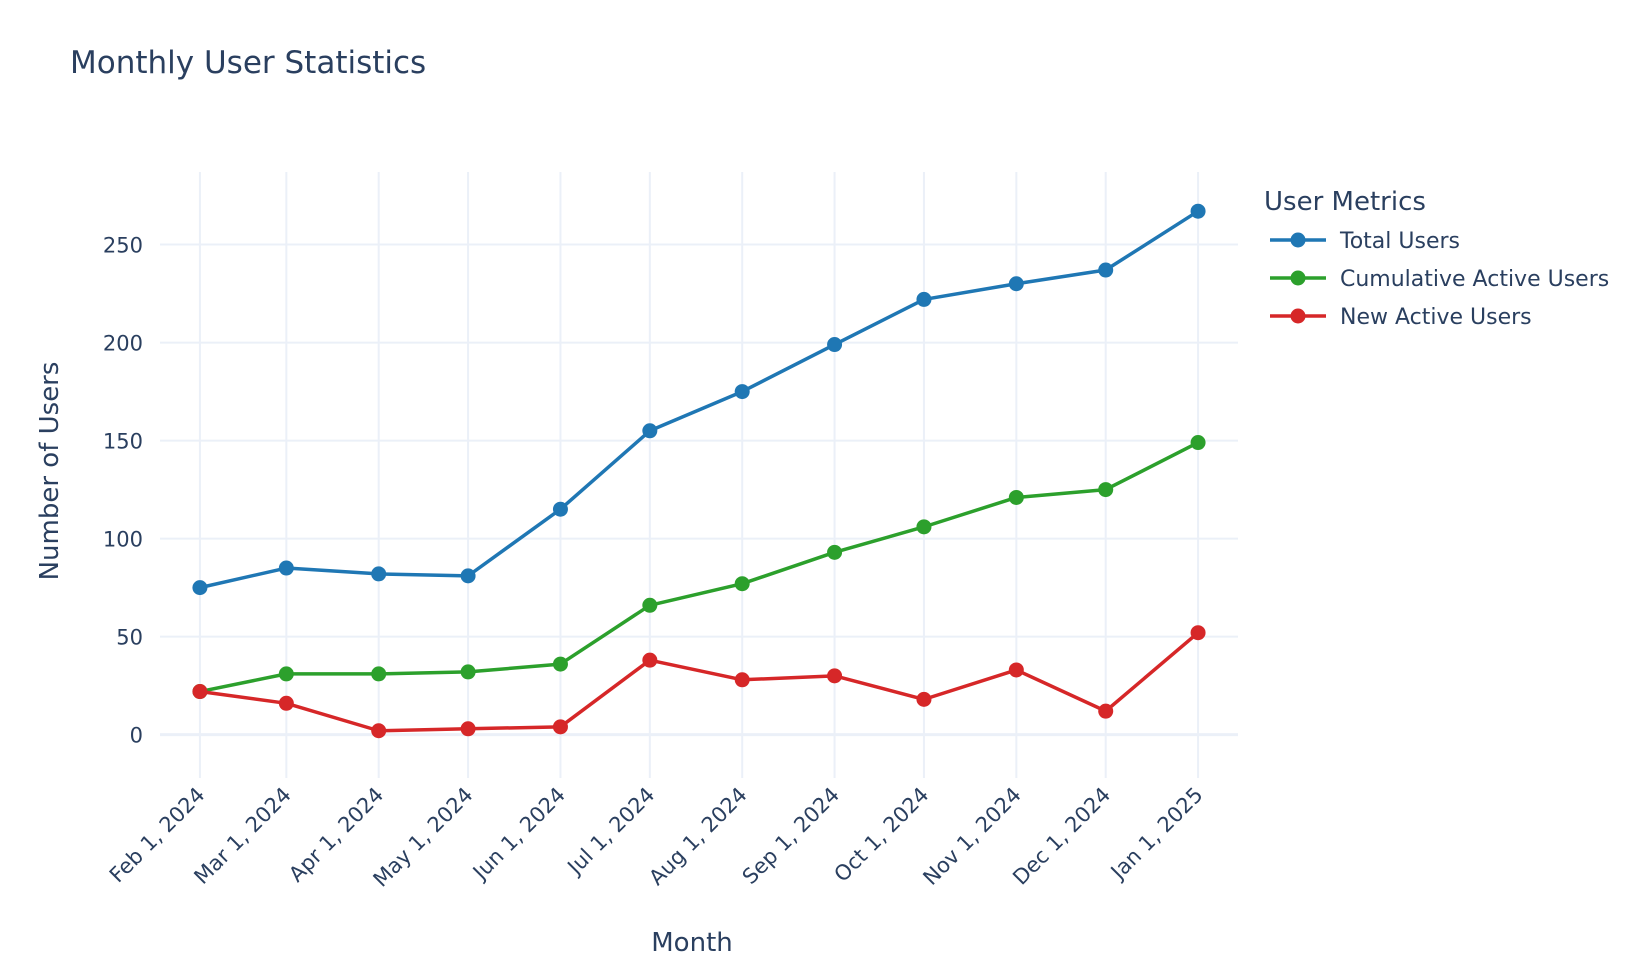  Describe the element at coordinates (123, 540) in the screenshot. I see `y-tick-label: 100` at that location.